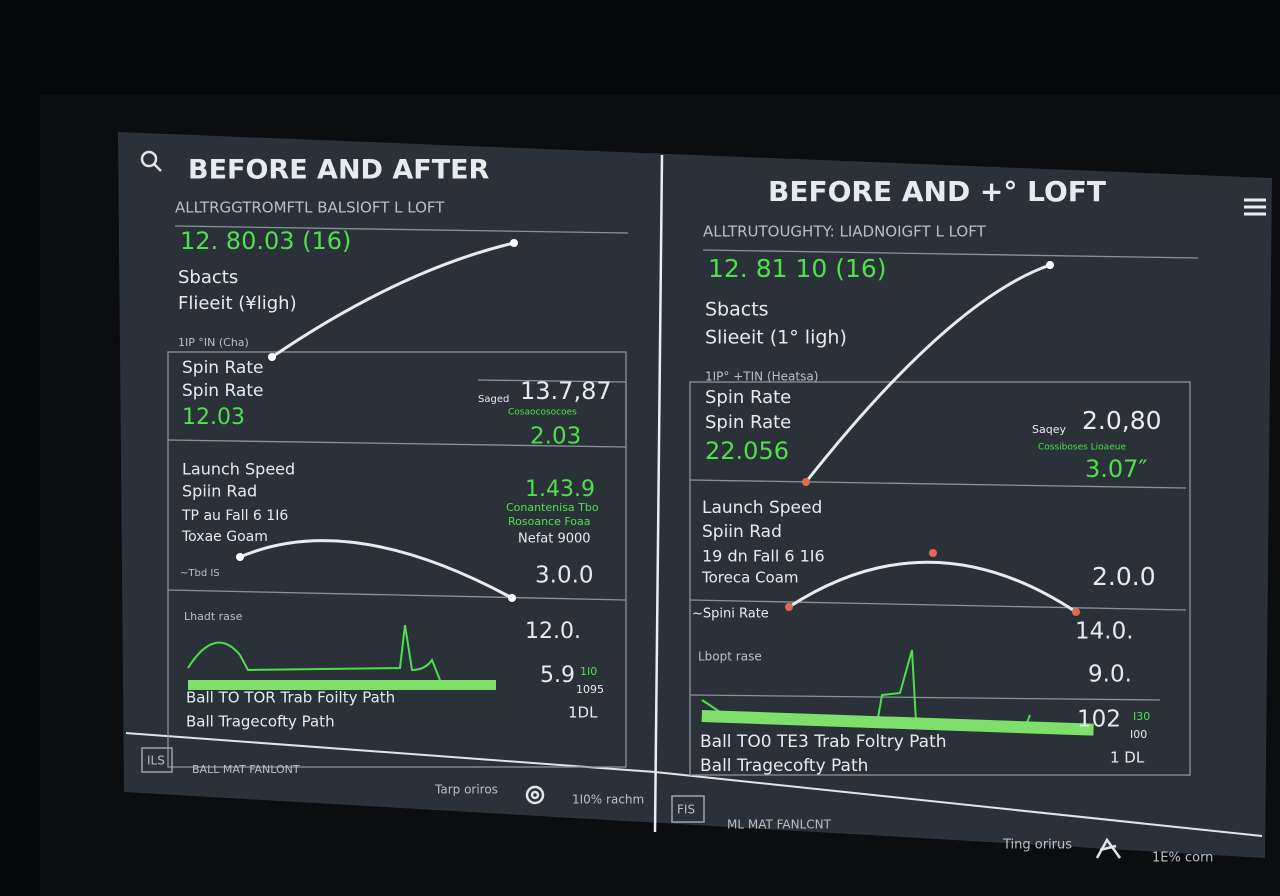 This screenshot has width=1280, height=896. I want to click on screen-text: Saqey, so click(1049, 429).